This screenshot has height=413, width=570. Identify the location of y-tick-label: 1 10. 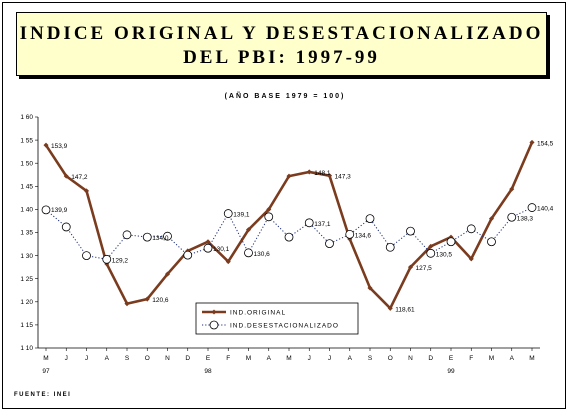
(26, 348).